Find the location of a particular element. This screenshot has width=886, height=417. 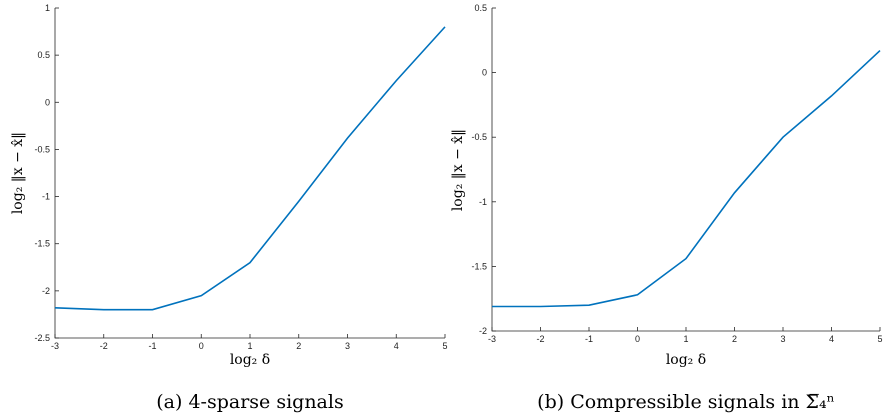

chart-b-ytick-label: 0.5 is located at coordinates (480, 8).